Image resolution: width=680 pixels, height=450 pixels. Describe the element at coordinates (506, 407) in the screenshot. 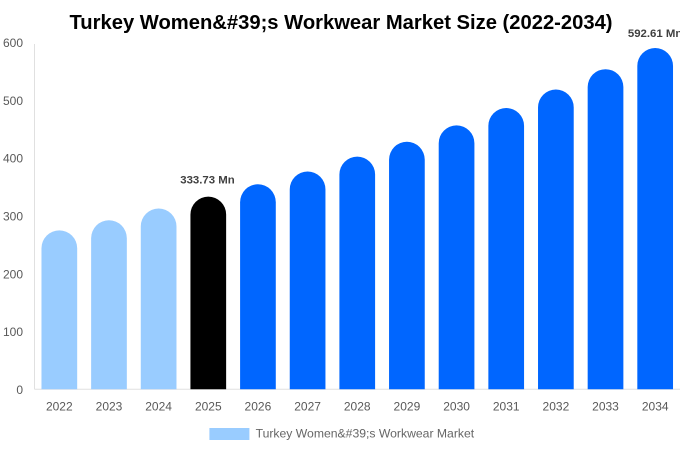

I see `svg-text: 2031` at that location.